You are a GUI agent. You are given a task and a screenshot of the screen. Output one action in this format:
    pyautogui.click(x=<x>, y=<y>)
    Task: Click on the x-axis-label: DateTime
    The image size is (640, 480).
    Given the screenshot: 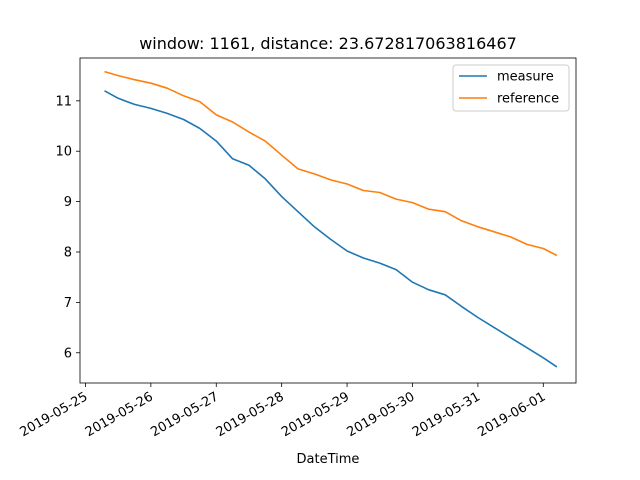 What is the action you would take?
    pyautogui.click(x=328, y=459)
    